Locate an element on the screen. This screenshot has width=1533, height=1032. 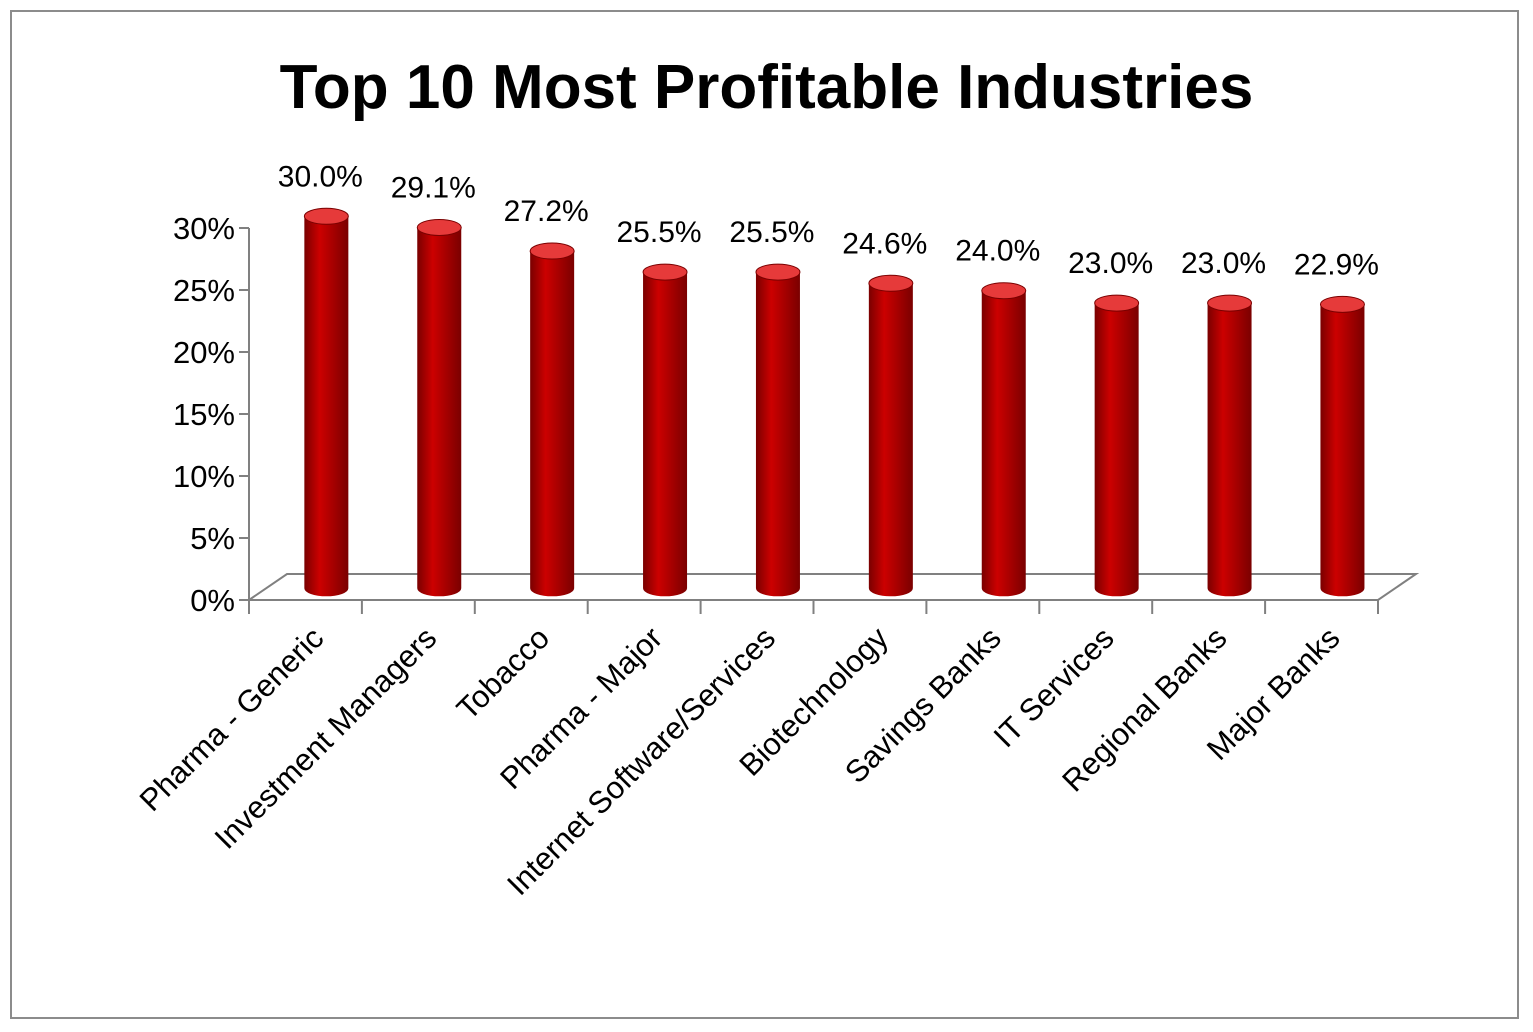
data-label: 30.0% is located at coordinates (320, 176).